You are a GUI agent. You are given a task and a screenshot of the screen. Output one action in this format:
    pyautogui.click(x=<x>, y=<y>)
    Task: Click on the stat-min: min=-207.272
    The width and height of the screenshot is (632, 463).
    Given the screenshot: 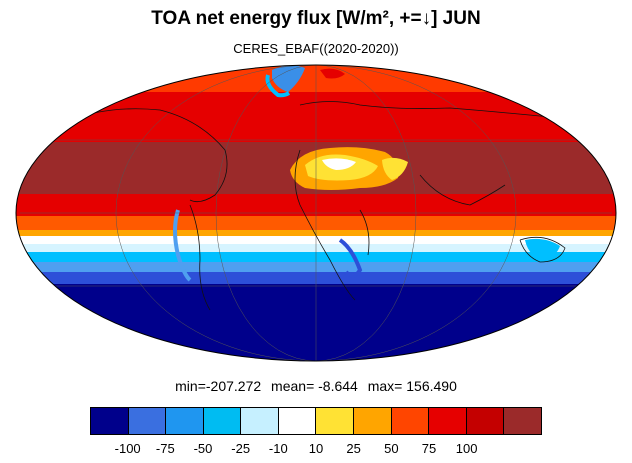 What is the action you would take?
    pyautogui.click(x=218, y=386)
    